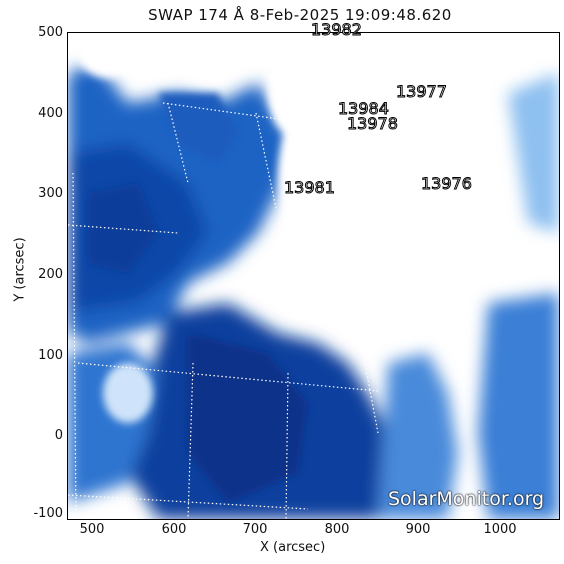  What do you see at coordinates (337, 30) in the screenshot?
I see `active-region-label: 13982` at bounding box center [337, 30].